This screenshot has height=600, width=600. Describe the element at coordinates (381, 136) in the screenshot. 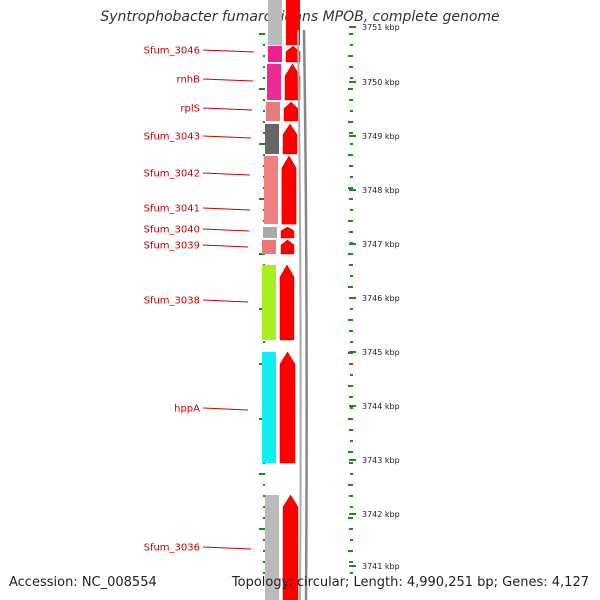

I see `kbp-label: 3749 kbp` at that location.